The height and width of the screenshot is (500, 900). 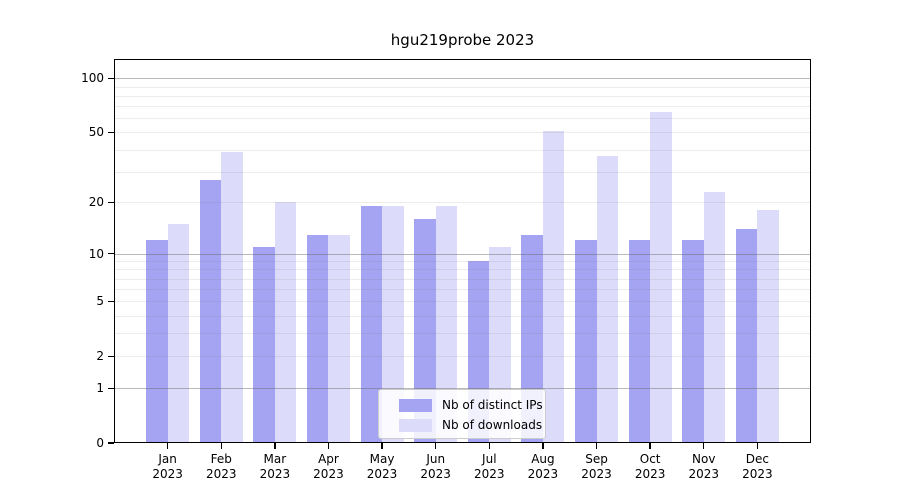 I want to click on bar-ips-apr, so click(x=317, y=338).